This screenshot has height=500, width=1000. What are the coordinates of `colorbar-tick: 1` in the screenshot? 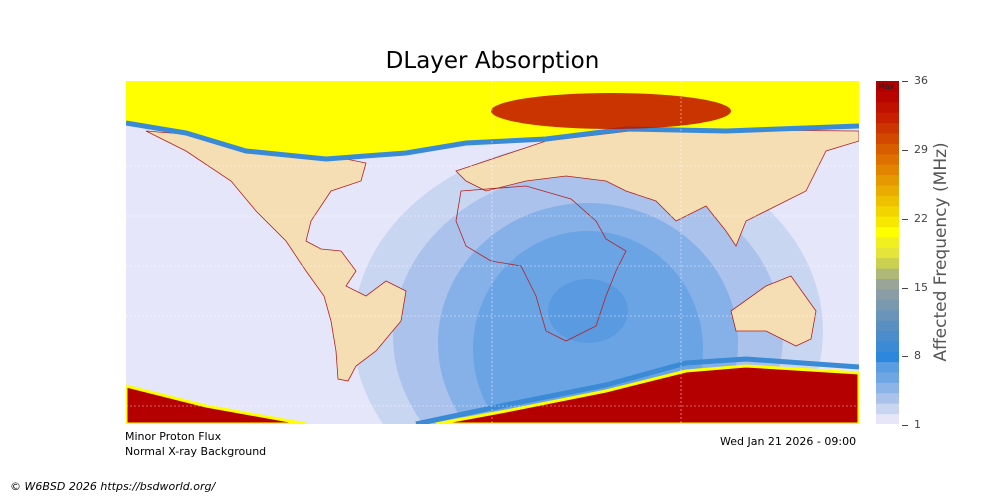 It's located at (911, 424).